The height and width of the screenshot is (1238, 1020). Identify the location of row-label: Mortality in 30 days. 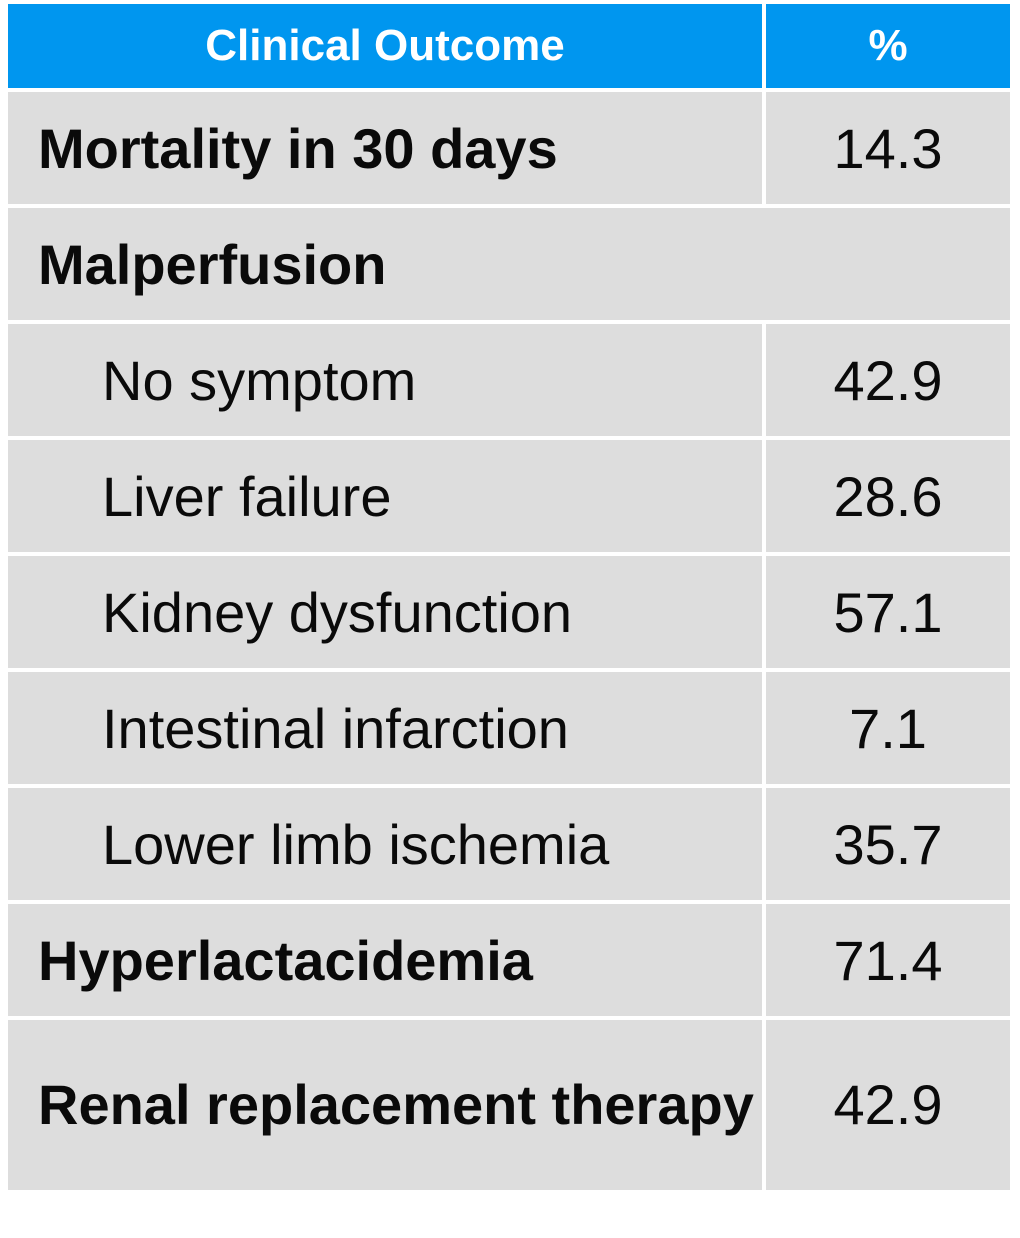
(385, 148).